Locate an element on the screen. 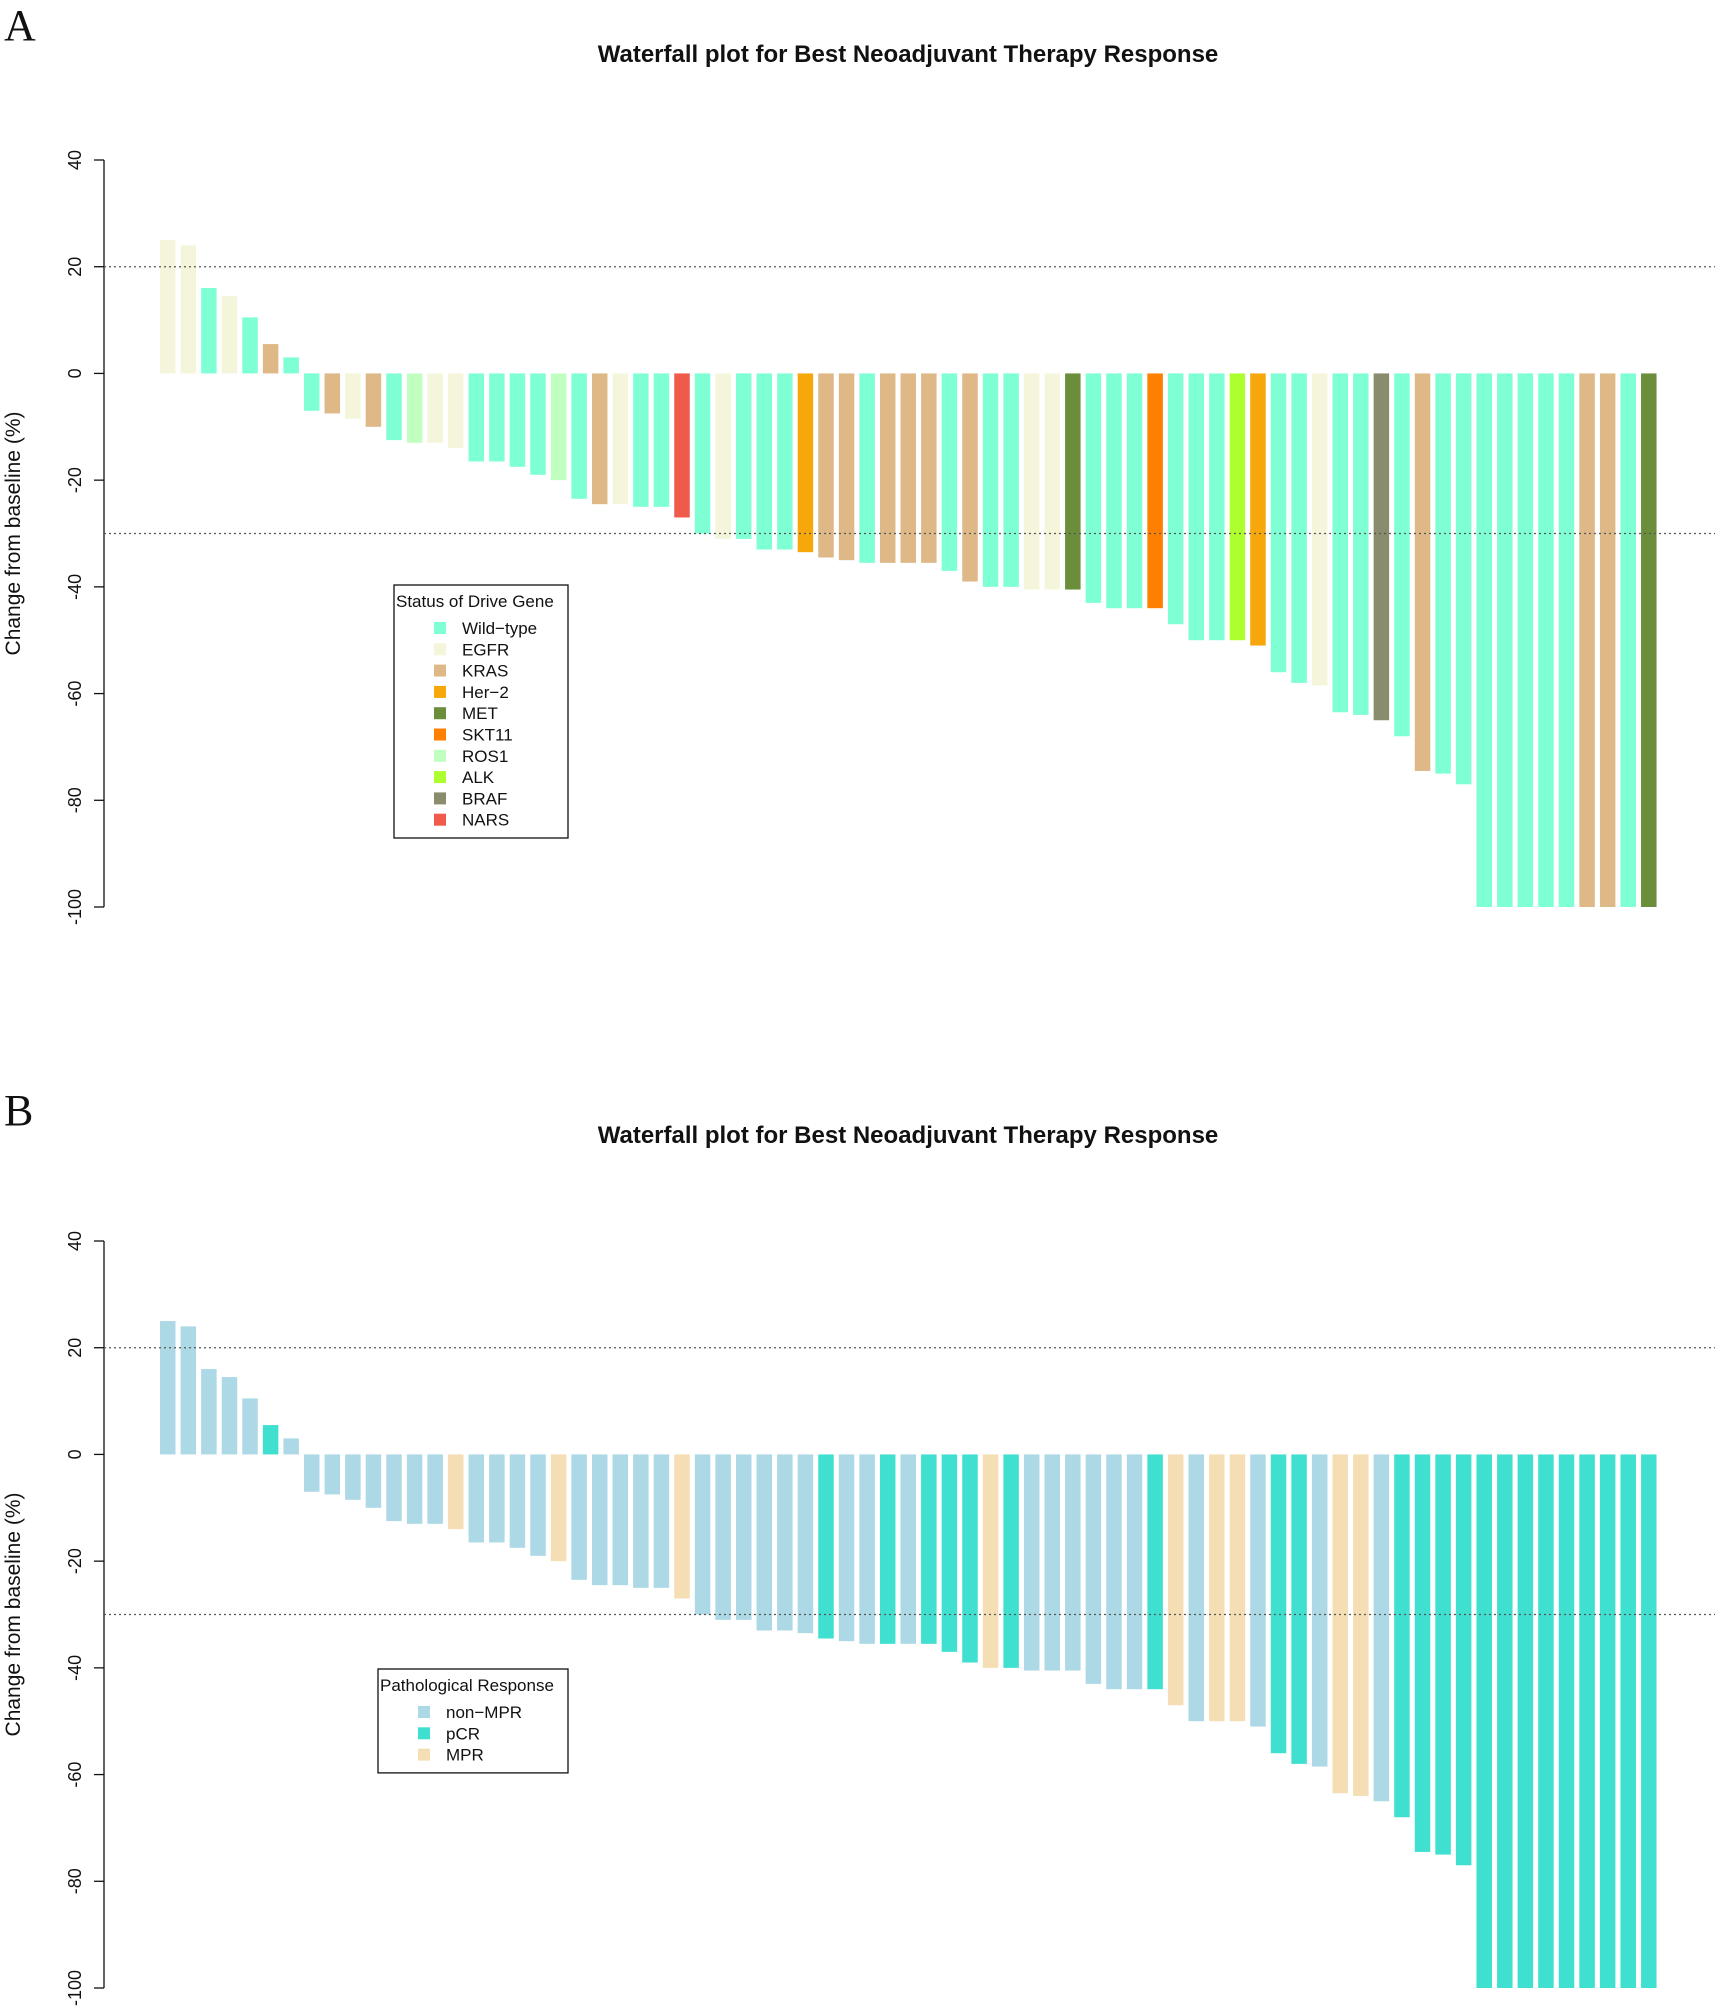 The image size is (1716, 2013). panel-label: A is located at coordinates (20, 25).